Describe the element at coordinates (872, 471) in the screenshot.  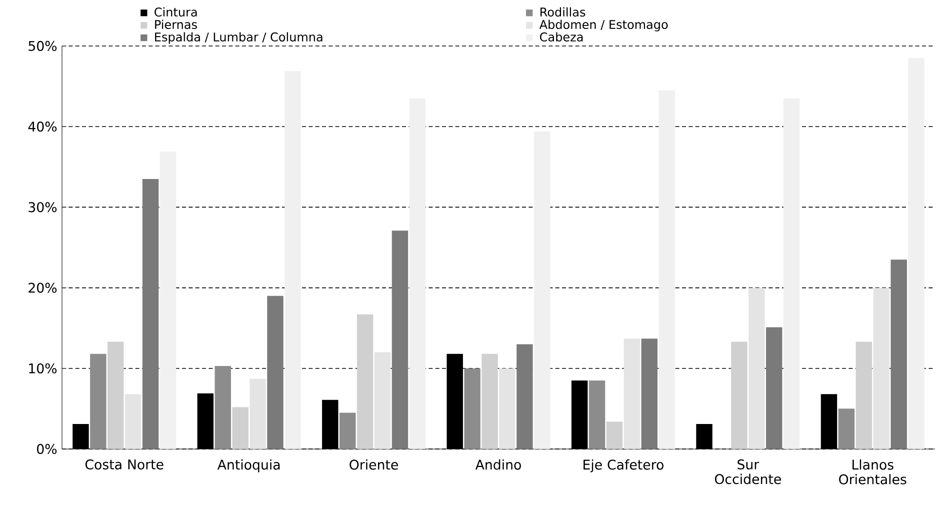
I see `x-tick-label: Llanos Orientales` at that location.